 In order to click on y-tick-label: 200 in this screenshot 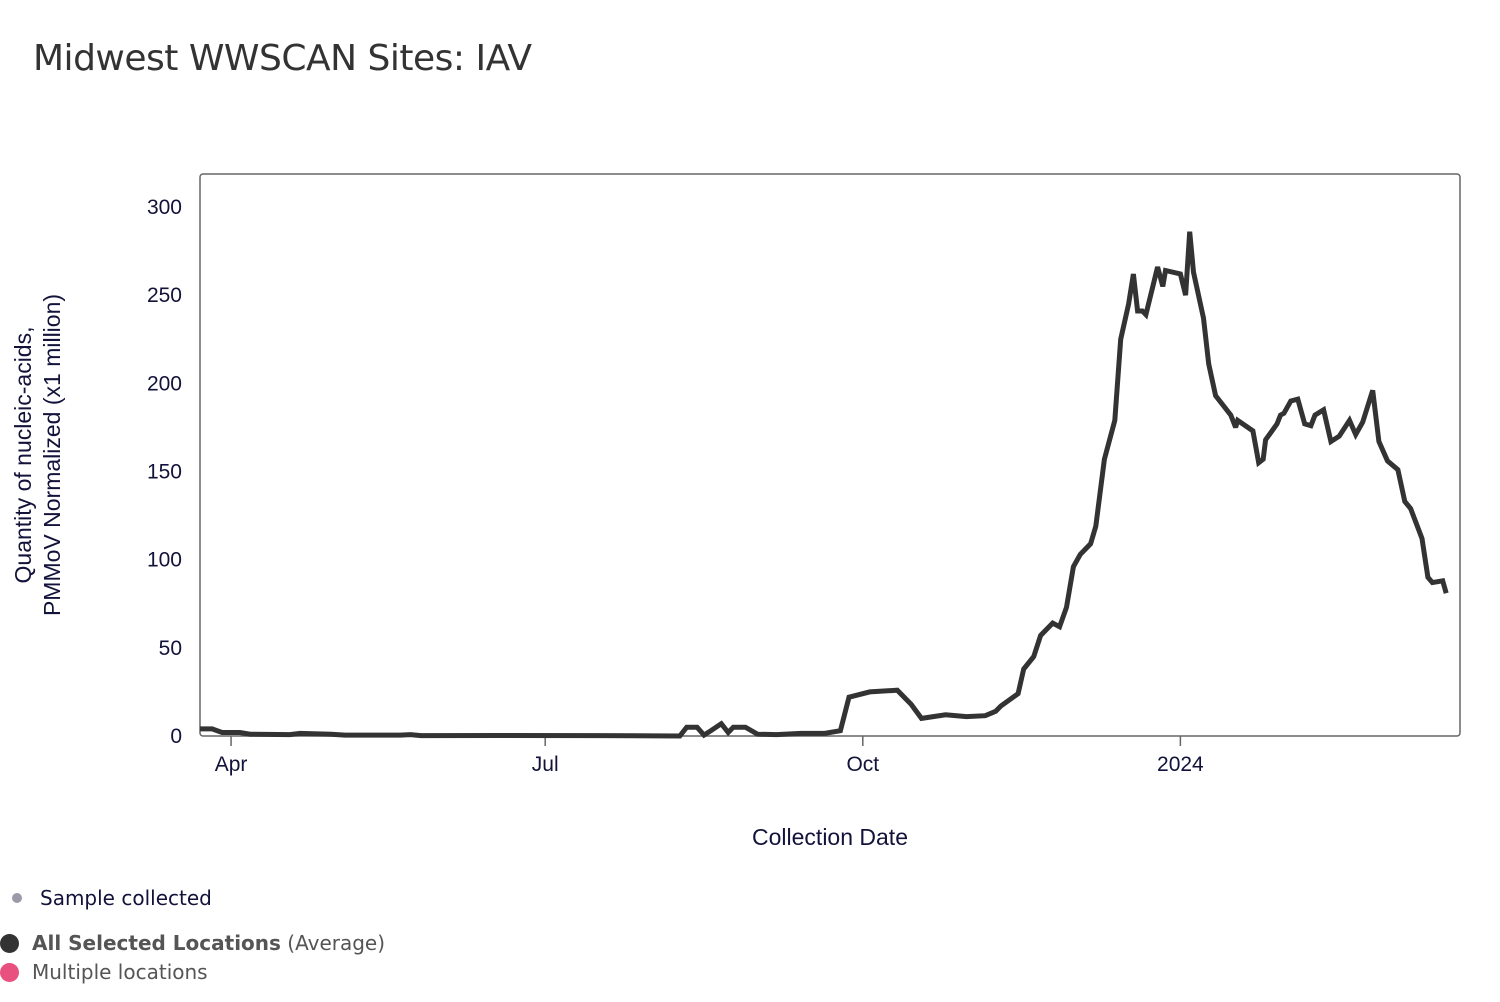, I will do `click(164, 383)`.